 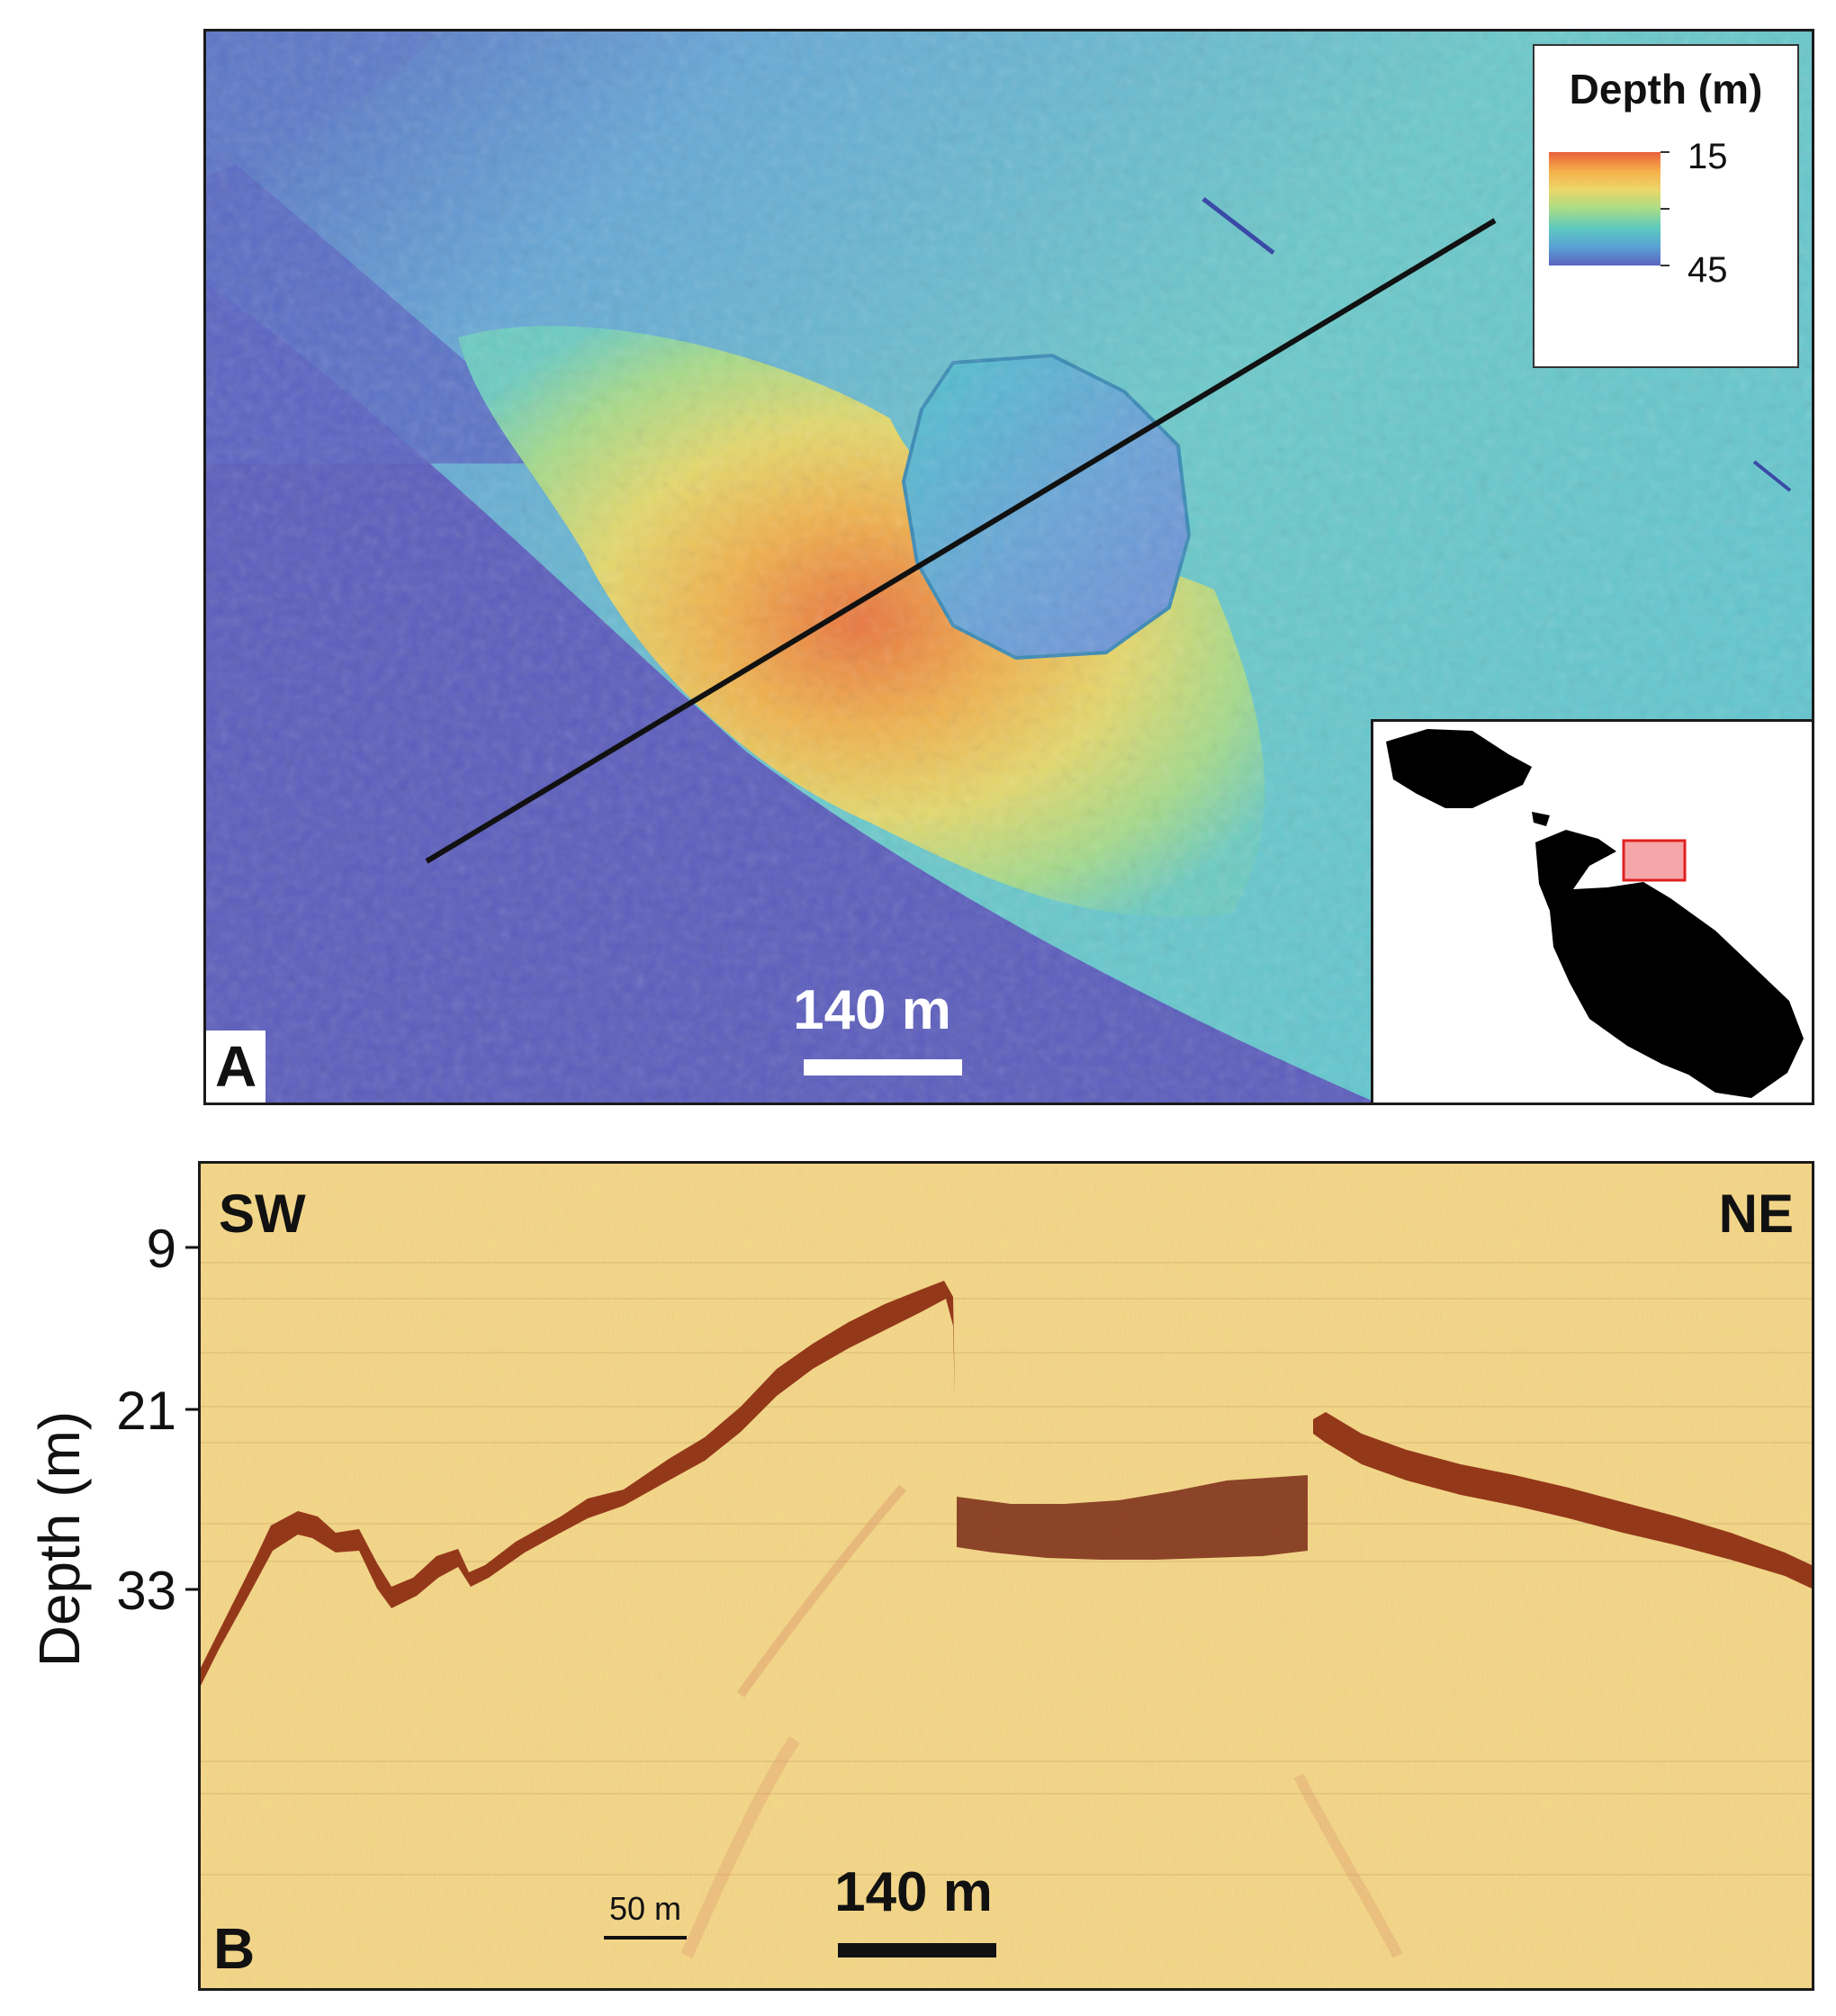 What do you see at coordinates (1238, 226) in the screenshot?
I see `seafloor-scar` at bounding box center [1238, 226].